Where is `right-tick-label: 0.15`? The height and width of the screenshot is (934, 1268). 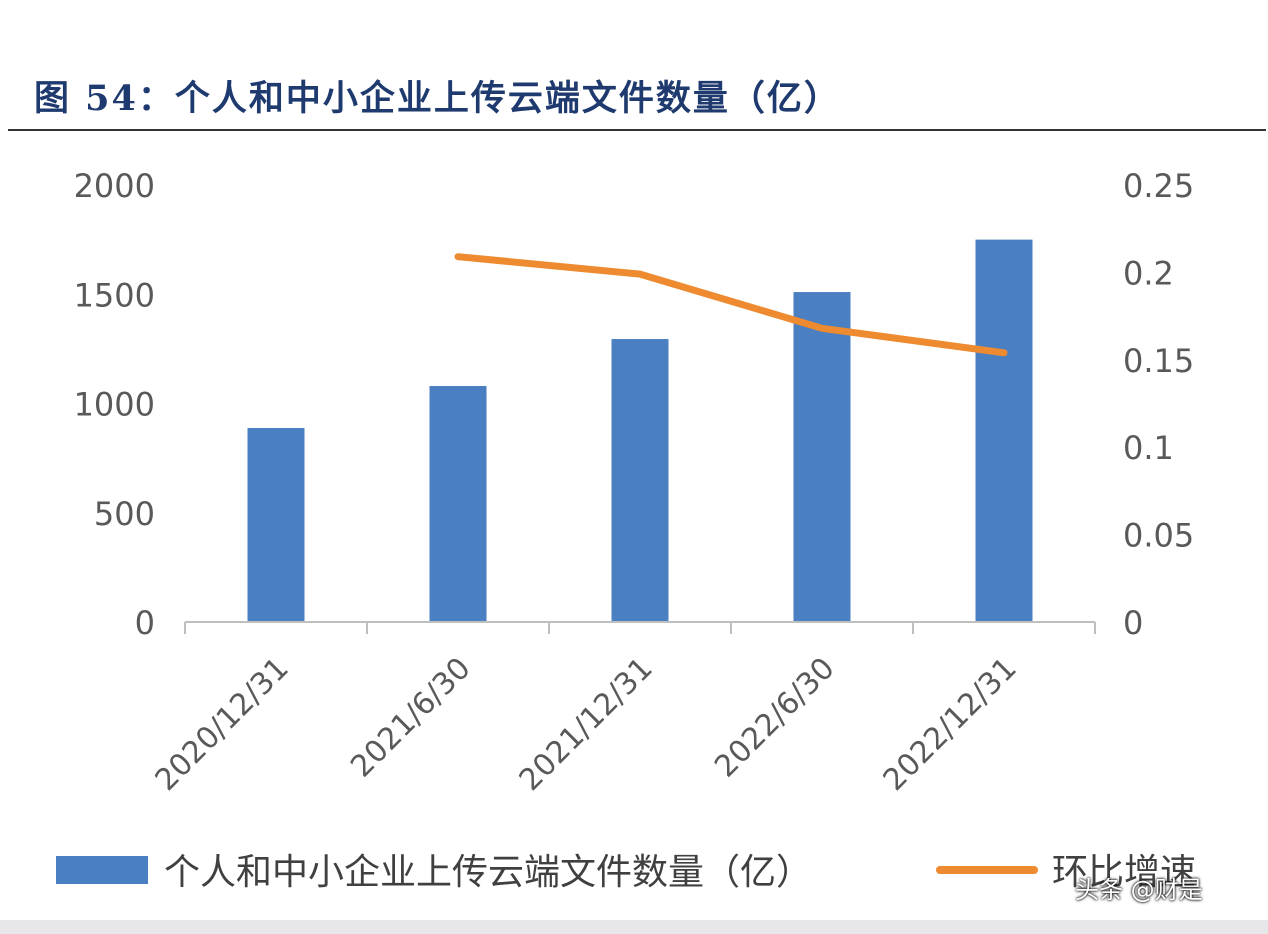 right-tick-label: 0.15 is located at coordinates (1158, 361).